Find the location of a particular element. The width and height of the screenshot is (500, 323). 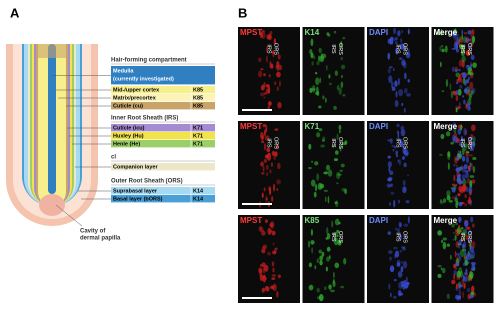

section-title: Outer Root Sheath (ORS) is located at coordinates (147, 182).